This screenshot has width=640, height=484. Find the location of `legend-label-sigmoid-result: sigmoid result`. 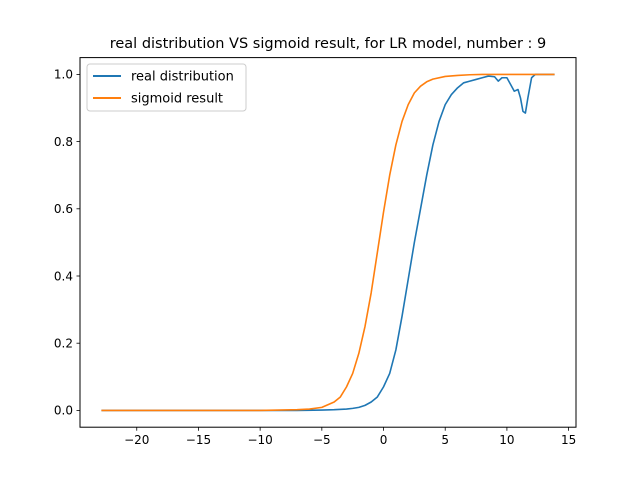

legend-label-sigmoid-result: sigmoid result is located at coordinates (177, 99).